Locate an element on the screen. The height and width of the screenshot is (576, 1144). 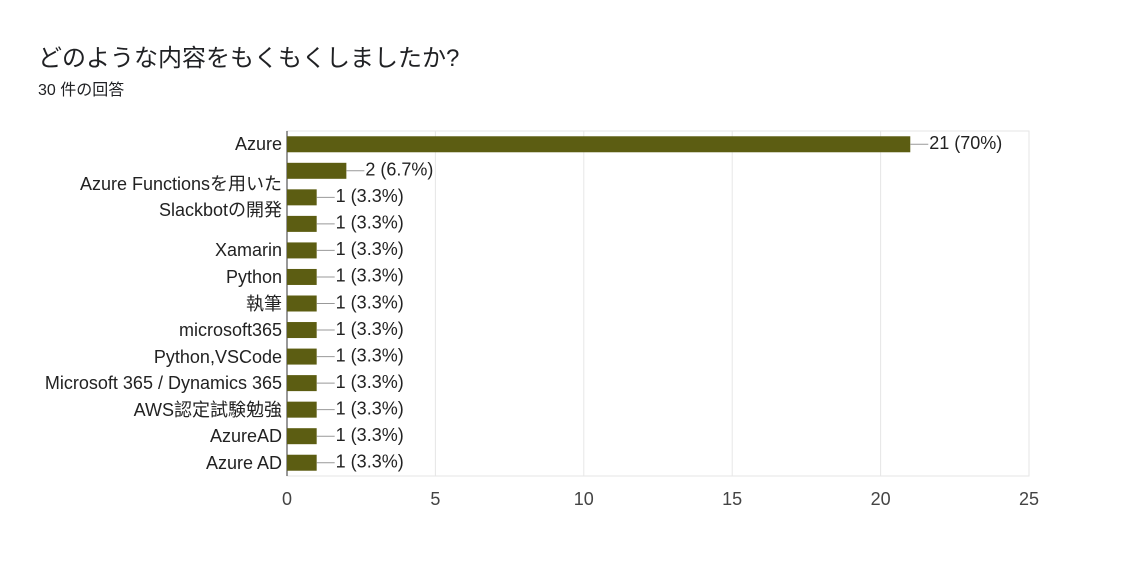
x-tick-label: 25 is located at coordinates (1029, 499).